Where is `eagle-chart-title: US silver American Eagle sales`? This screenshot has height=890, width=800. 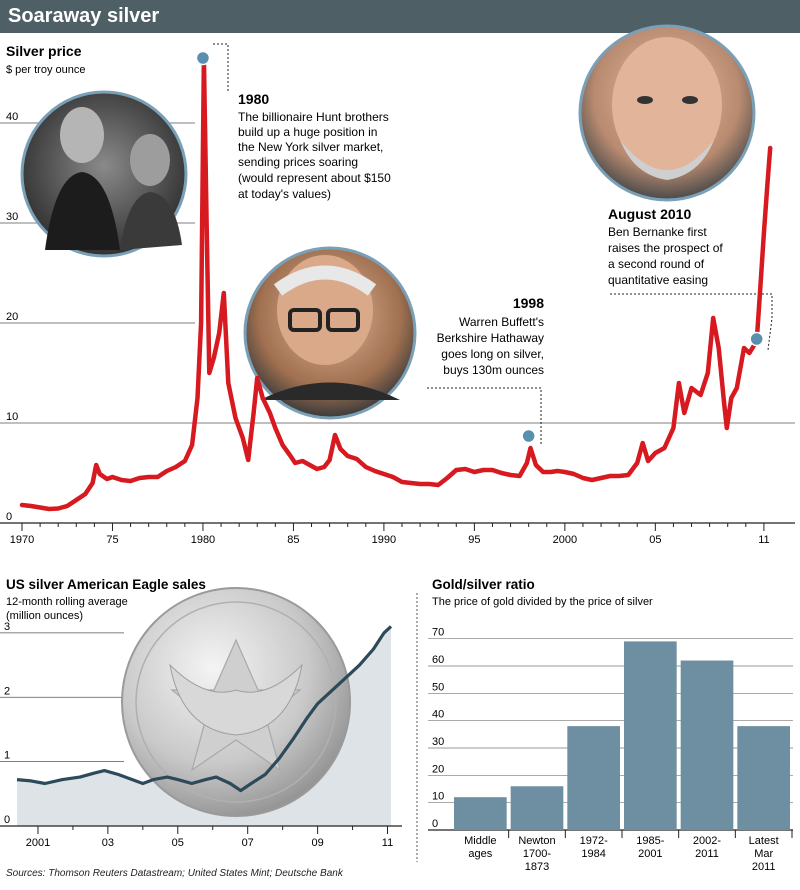
eagle-chart-title: US silver American Eagle sales is located at coordinates (106, 584).